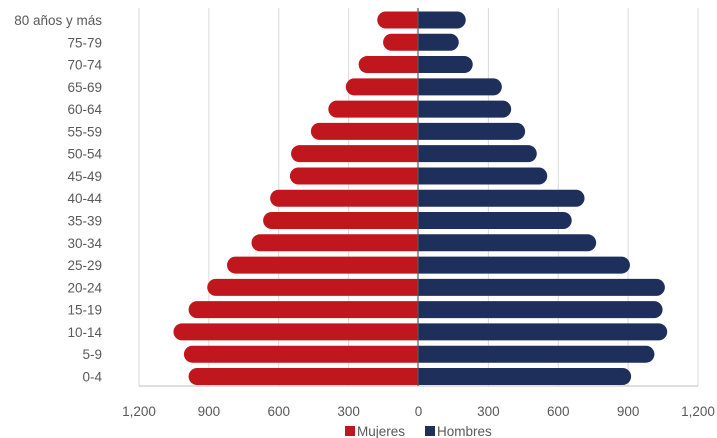 The width and height of the screenshot is (717, 438). I want to click on x-tick-labels: 1,200 900 600 300 0 300 600 900 1,200, so click(418, 411).